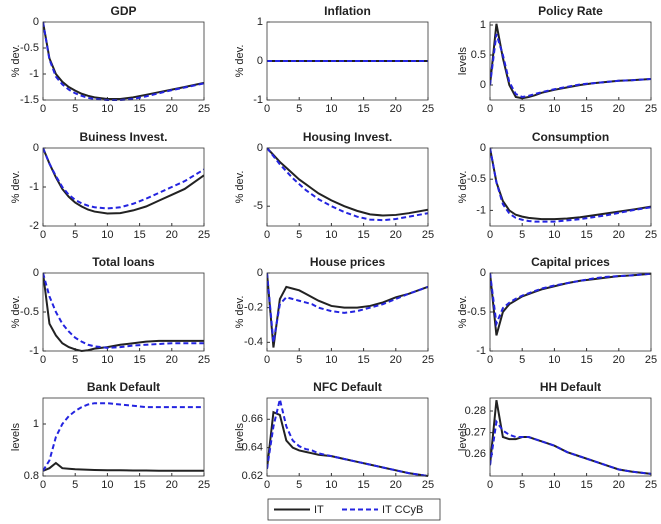 The width and height of the screenshot is (661, 524). I want to click on subplot-title: Consumption, so click(570, 137).